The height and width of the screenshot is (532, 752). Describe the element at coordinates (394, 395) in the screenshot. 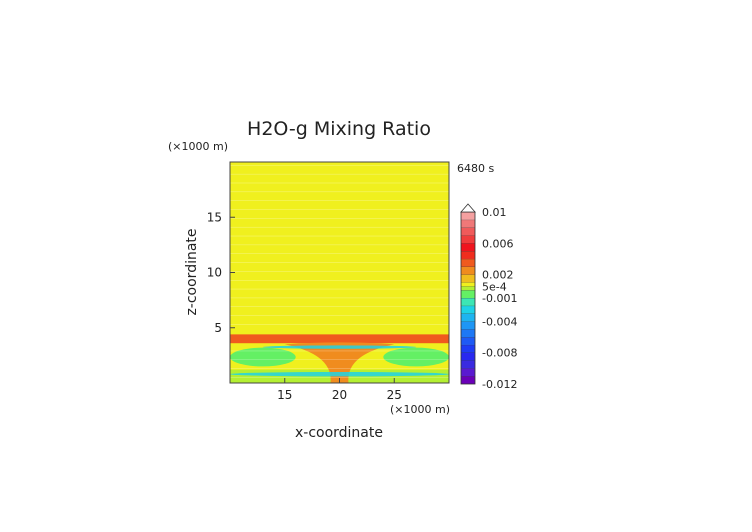

I see `x-tick-label: 25` at that location.